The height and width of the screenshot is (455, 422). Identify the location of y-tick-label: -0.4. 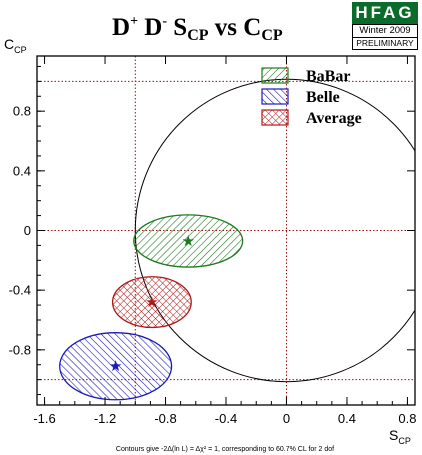
(20, 290).